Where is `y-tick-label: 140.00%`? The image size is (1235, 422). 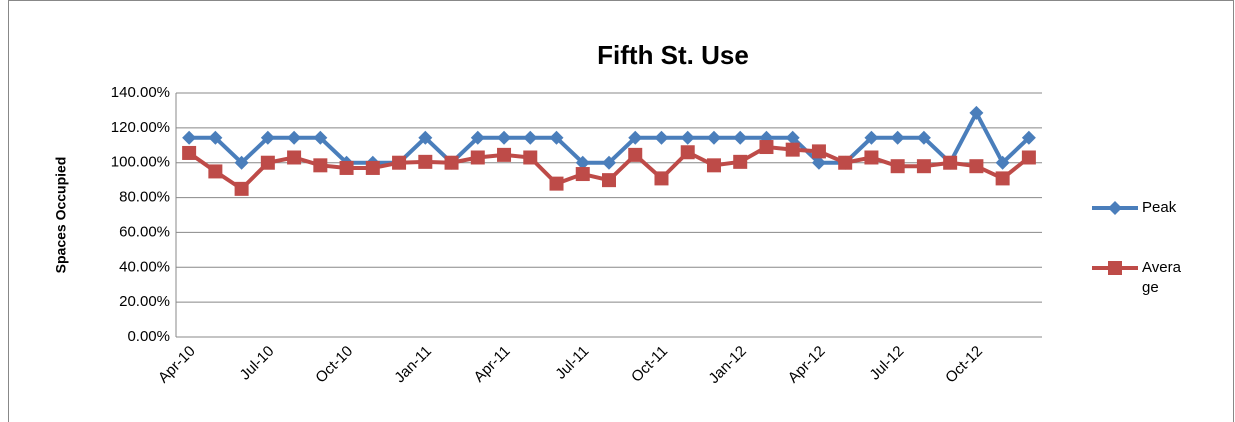 y-tick-label: 140.00% is located at coordinates (140, 92).